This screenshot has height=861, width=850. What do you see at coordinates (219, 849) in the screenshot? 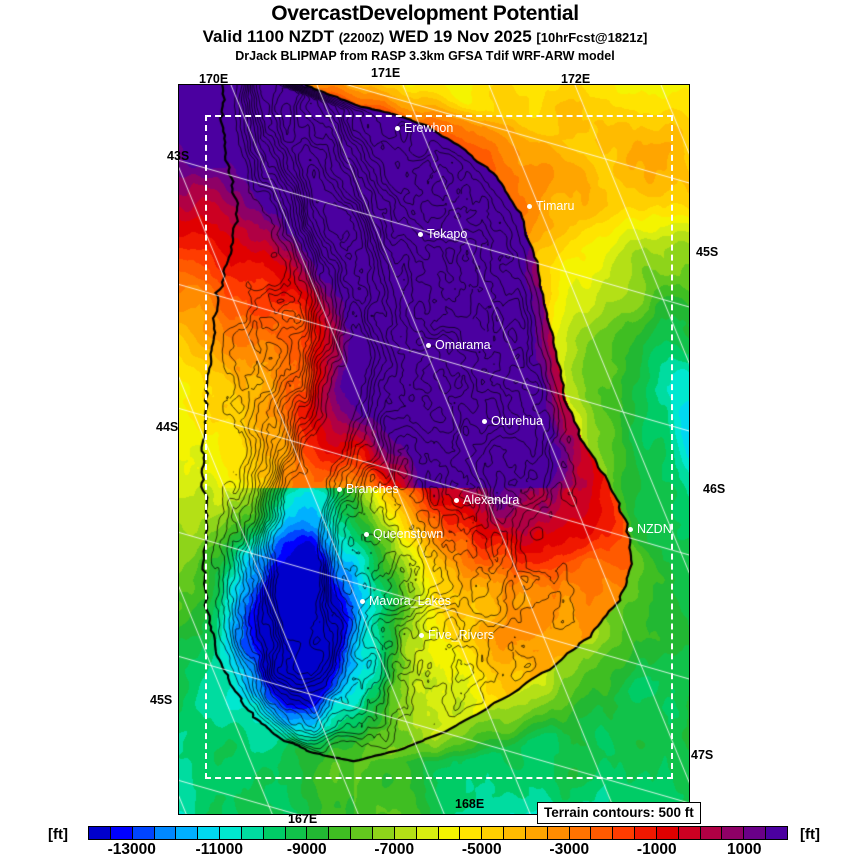
I see `colorbar-tick: -11000` at bounding box center [219, 849].